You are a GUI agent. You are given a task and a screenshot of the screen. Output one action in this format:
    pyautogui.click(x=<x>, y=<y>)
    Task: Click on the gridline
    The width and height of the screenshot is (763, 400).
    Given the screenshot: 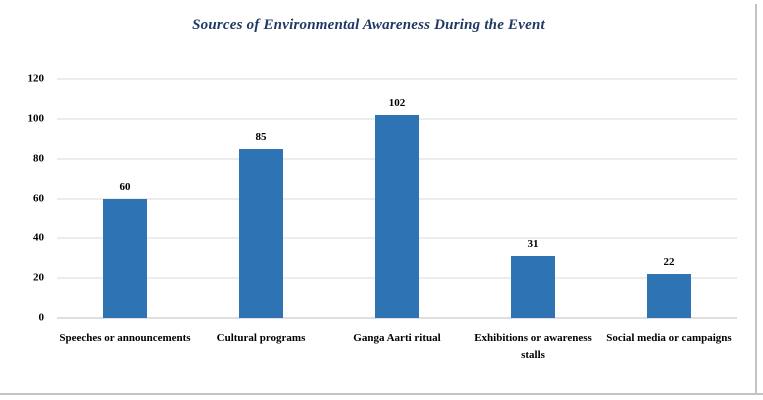 What is the action you would take?
    pyautogui.click(x=397, y=79)
    